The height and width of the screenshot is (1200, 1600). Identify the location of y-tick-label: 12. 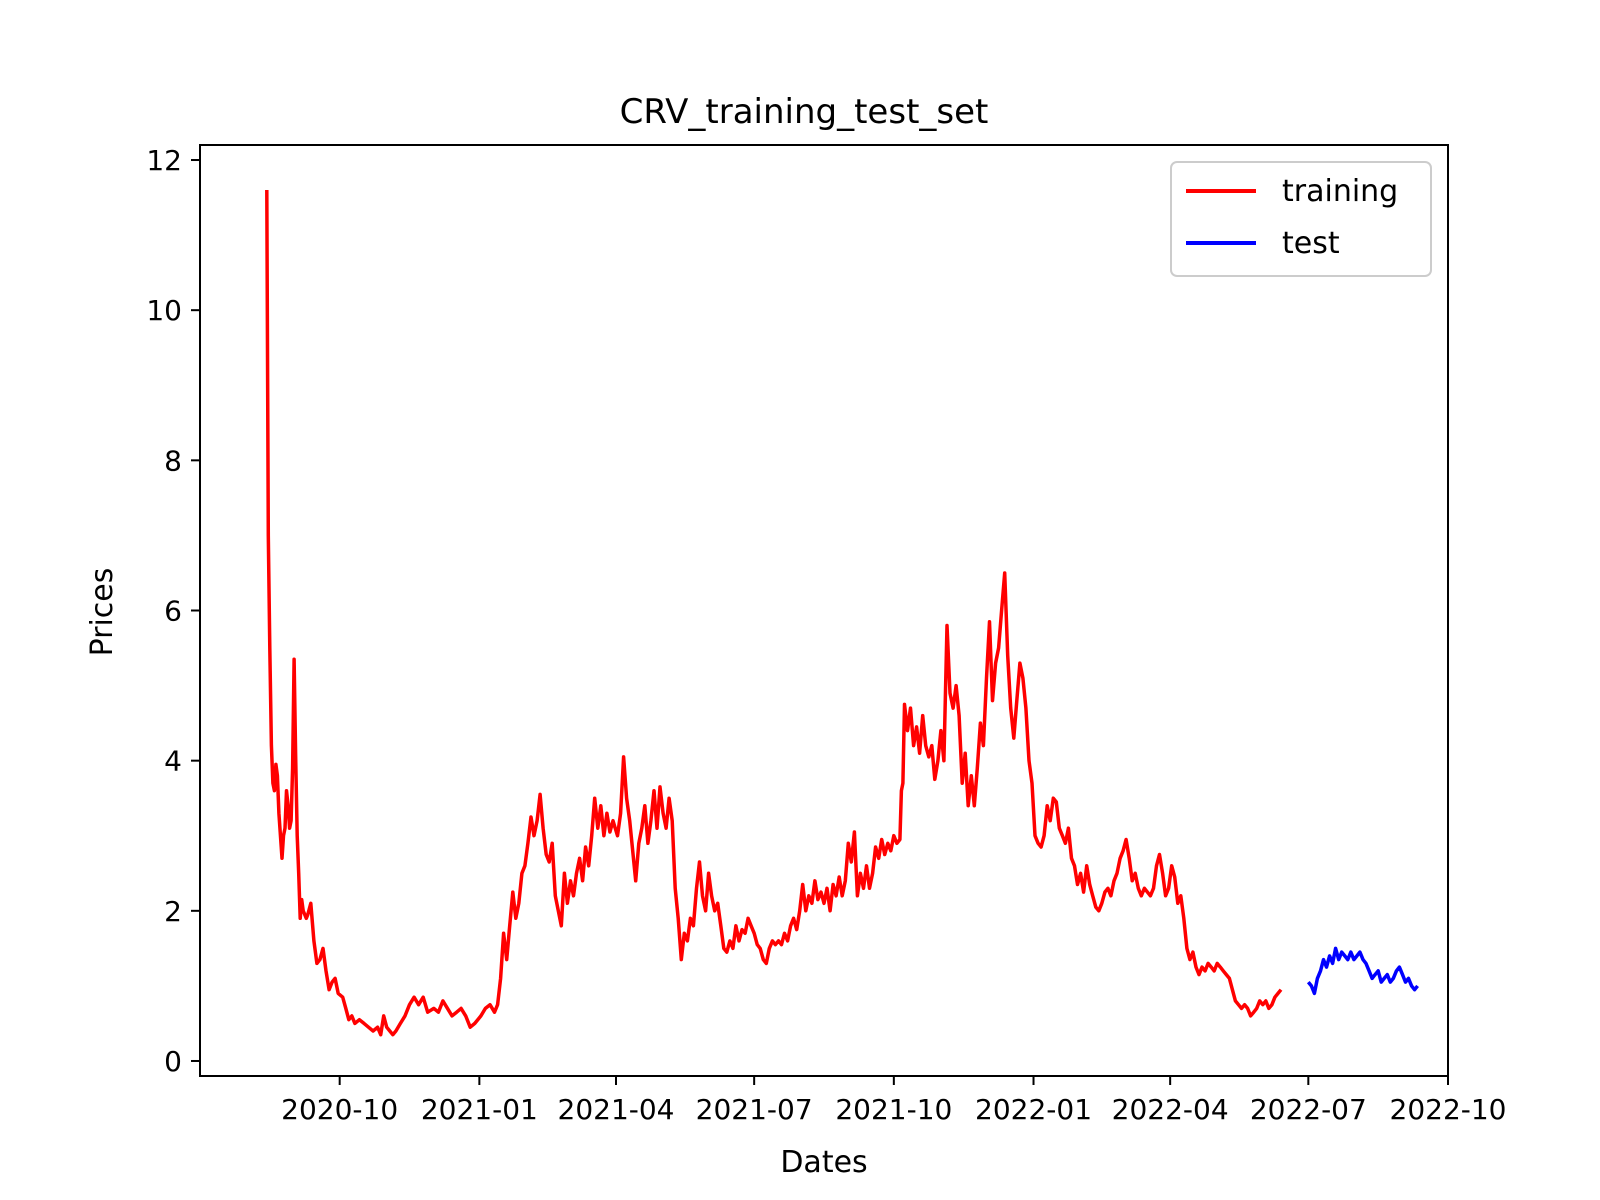
(164, 160).